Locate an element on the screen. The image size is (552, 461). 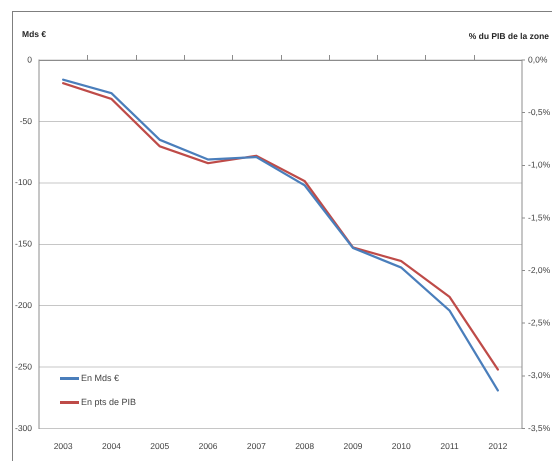
y-tick-label: -200 is located at coordinates (23, 305).